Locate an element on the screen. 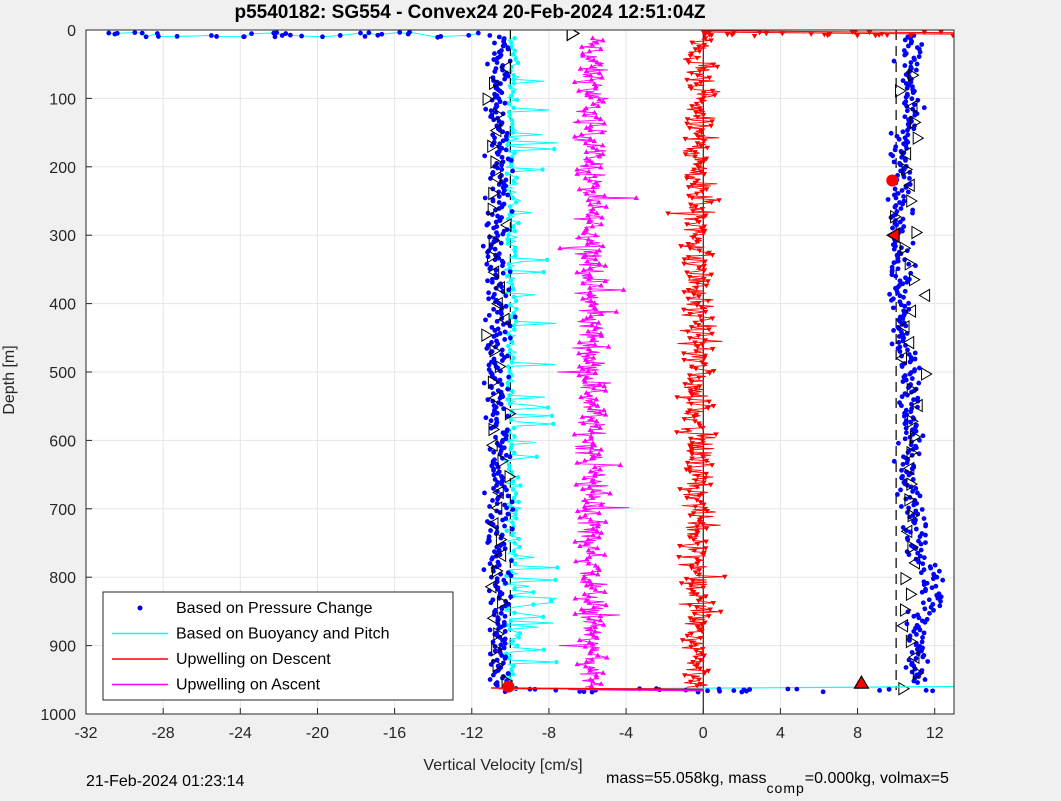 This screenshot has width=1061, height=801. surface-descent-line is located at coordinates (828, 33).